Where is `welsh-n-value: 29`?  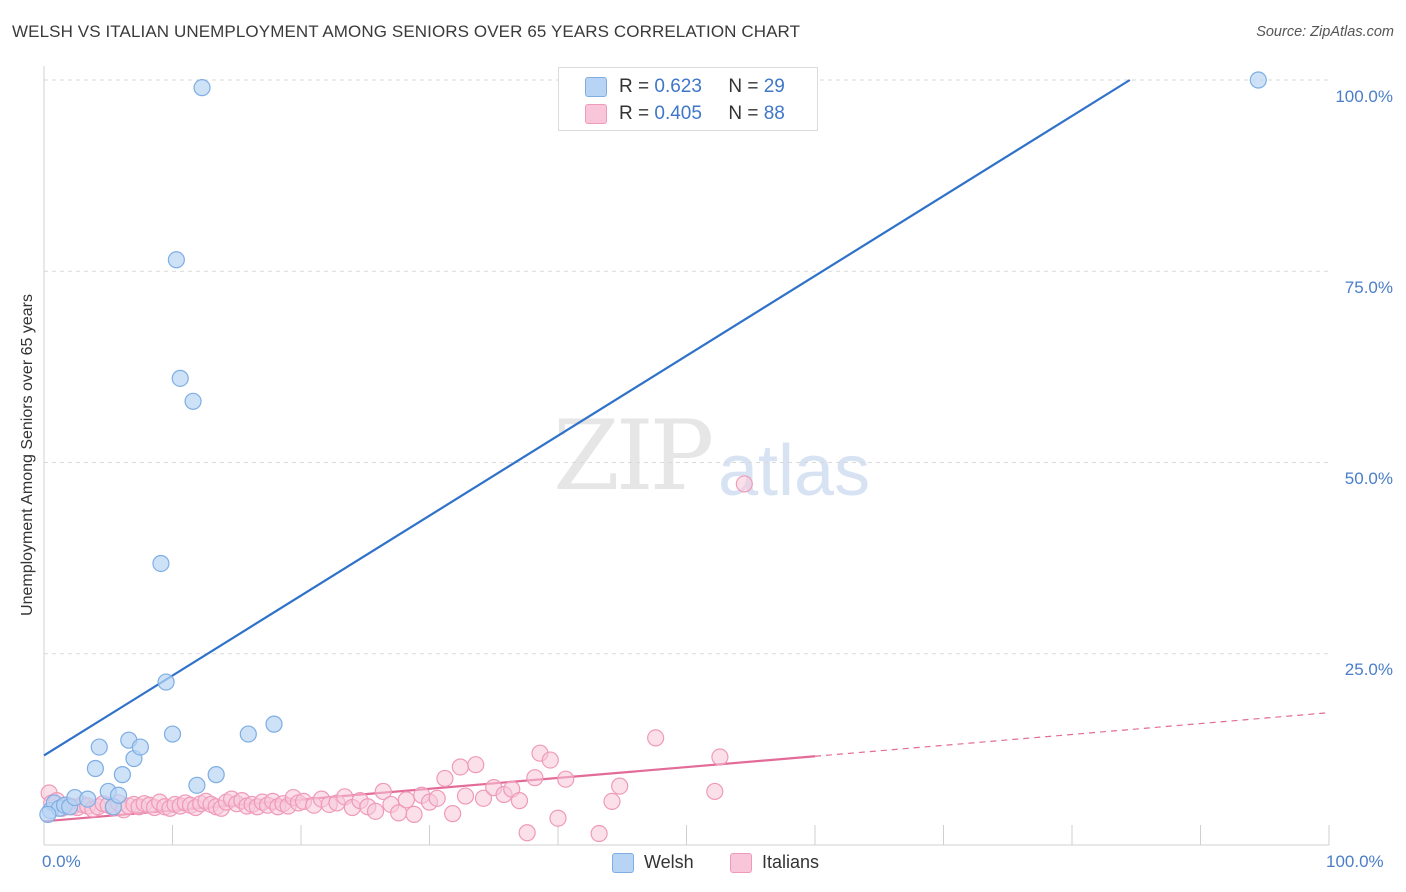 welsh-n-value: 29 is located at coordinates (774, 86).